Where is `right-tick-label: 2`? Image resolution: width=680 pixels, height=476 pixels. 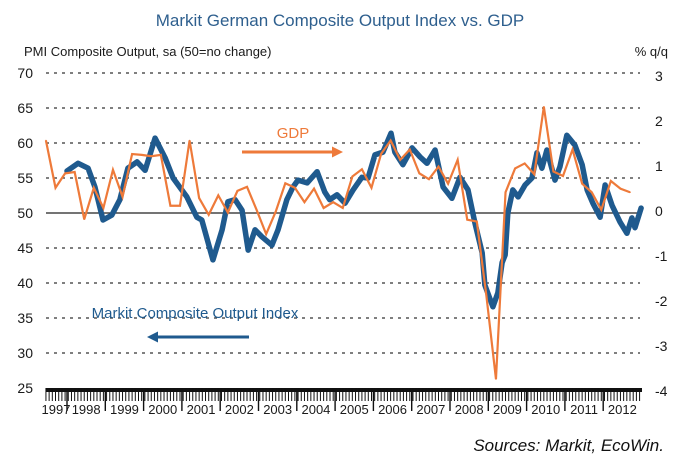 right-tick-label: 2 is located at coordinates (659, 121).